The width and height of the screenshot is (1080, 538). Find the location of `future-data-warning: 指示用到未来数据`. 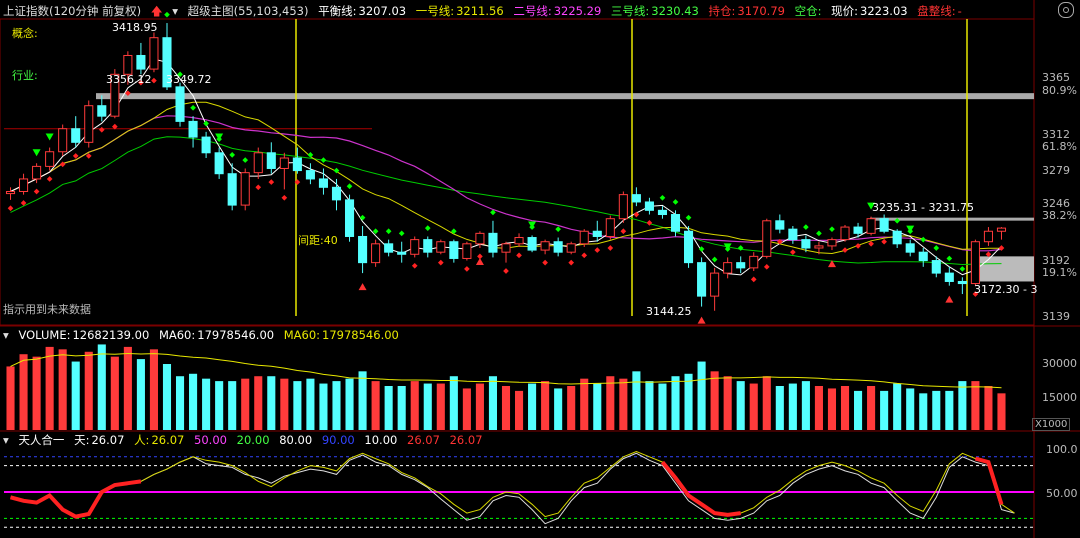

future-data-warning: 指示用到未来数据 is located at coordinates (47, 309).